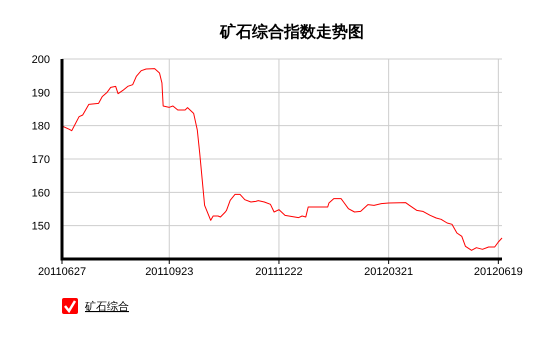  Describe the element at coordinates (291, 32) in the screenshot. I see `chart-title: 矿石综合指数走势图` at that location.